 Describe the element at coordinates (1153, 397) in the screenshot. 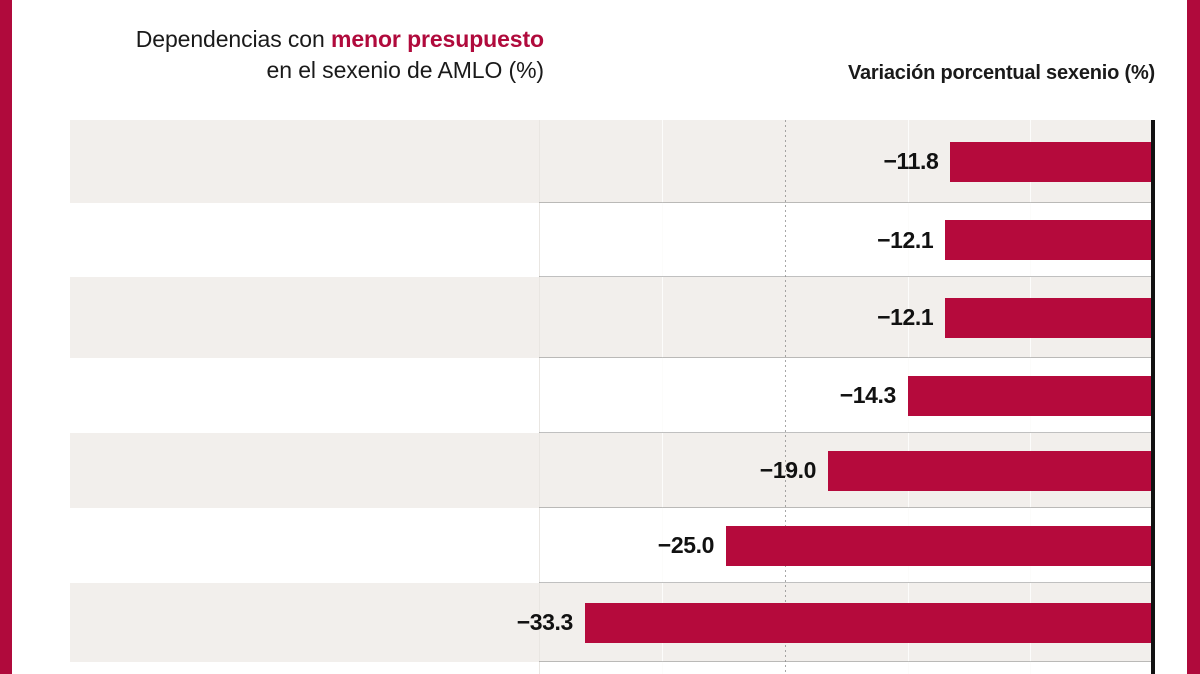

I see `zero-axis-line` at that location.